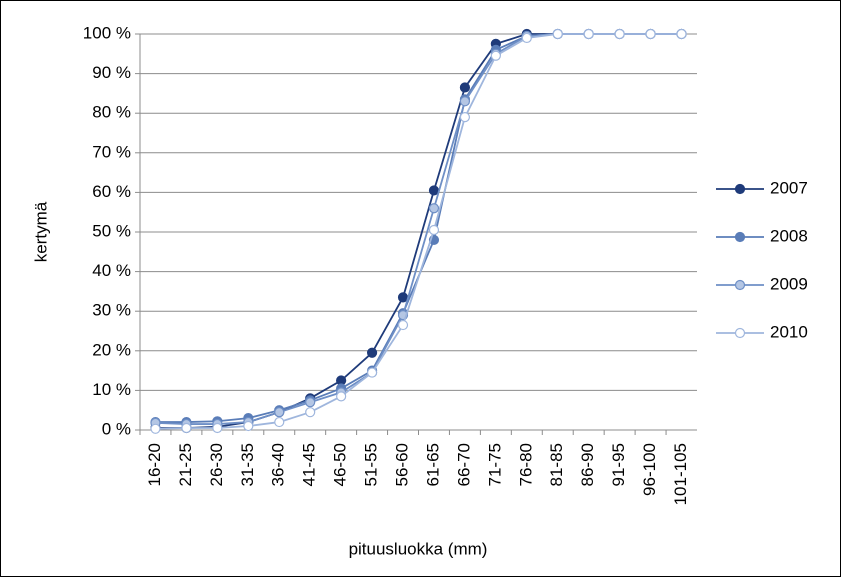  What do you see at coordinates (111, 310) in the screenshot?
I see `y-tick-label: 30 %` at bounding box center [111, 310].